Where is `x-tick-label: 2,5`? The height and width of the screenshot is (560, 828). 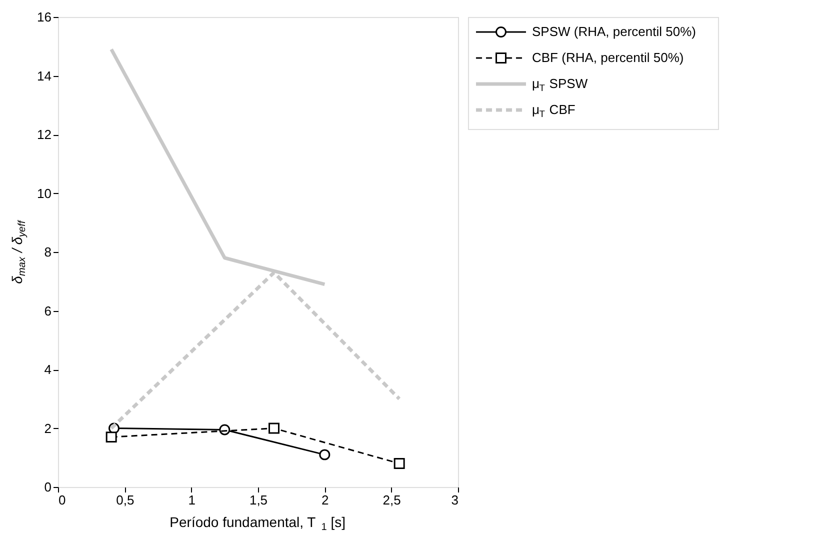 x-tick-label: 2,5 is located at coordinates (391, 500).